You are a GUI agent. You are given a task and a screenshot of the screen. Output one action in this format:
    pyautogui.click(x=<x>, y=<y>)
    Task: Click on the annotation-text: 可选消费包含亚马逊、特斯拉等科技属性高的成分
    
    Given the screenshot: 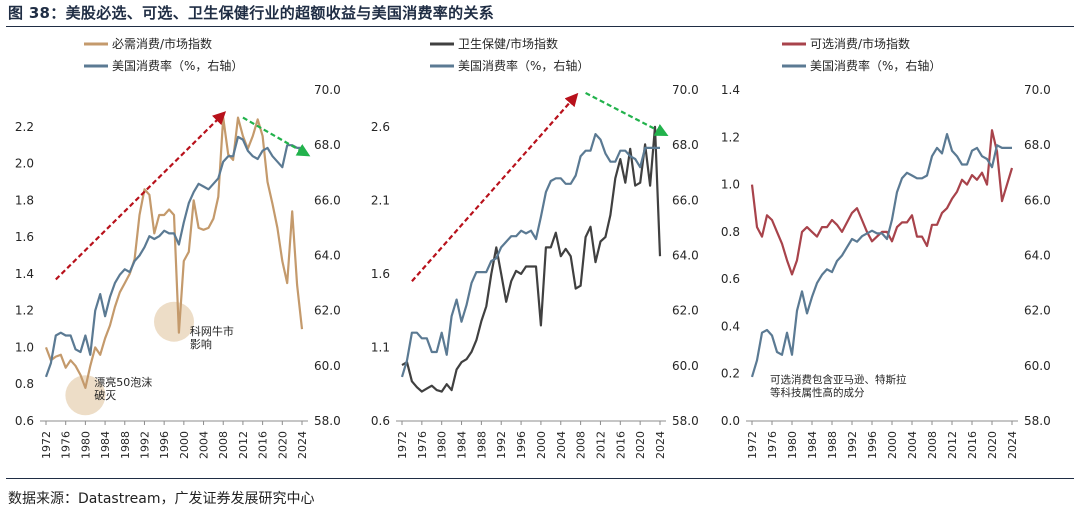 What is the action you would take?
    pyautogui.click(x=838, y=386)
    